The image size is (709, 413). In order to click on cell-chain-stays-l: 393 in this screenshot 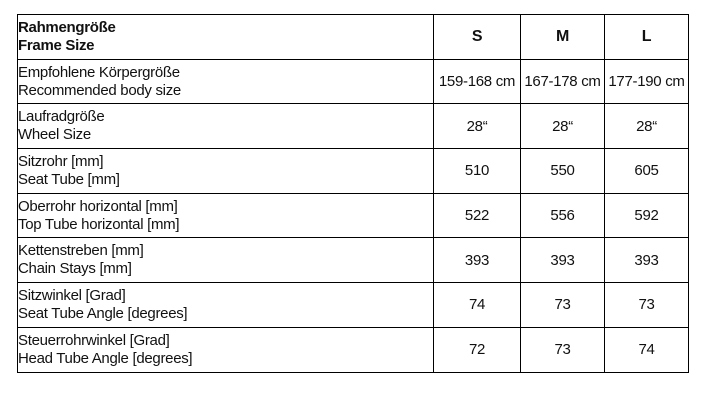, I will do `click(646, 260)`.